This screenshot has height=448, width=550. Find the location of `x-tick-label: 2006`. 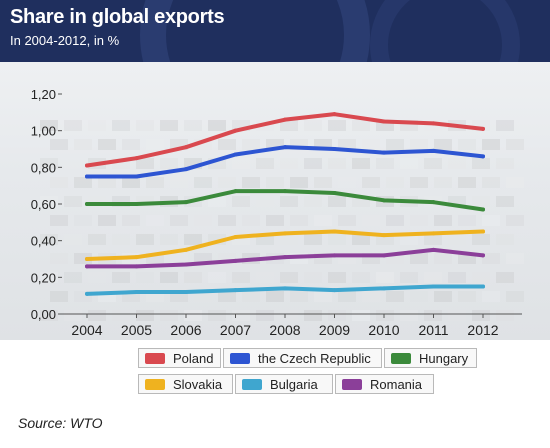

x-tick-label: 2006 is located at coordinates (185, 330).